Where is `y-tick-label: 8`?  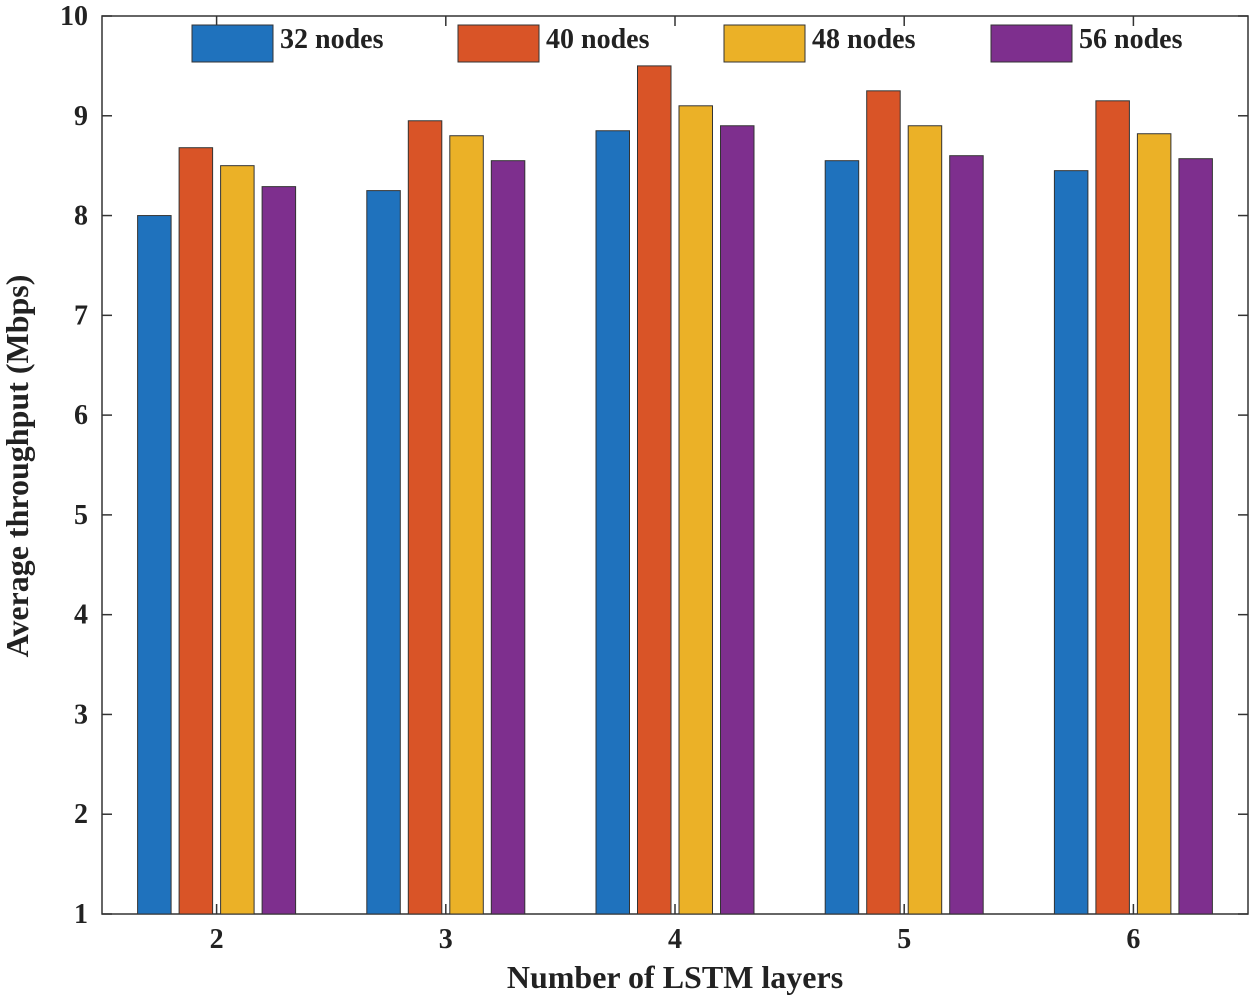 y-tick-label: 8 is located at coordinates (81, 216).